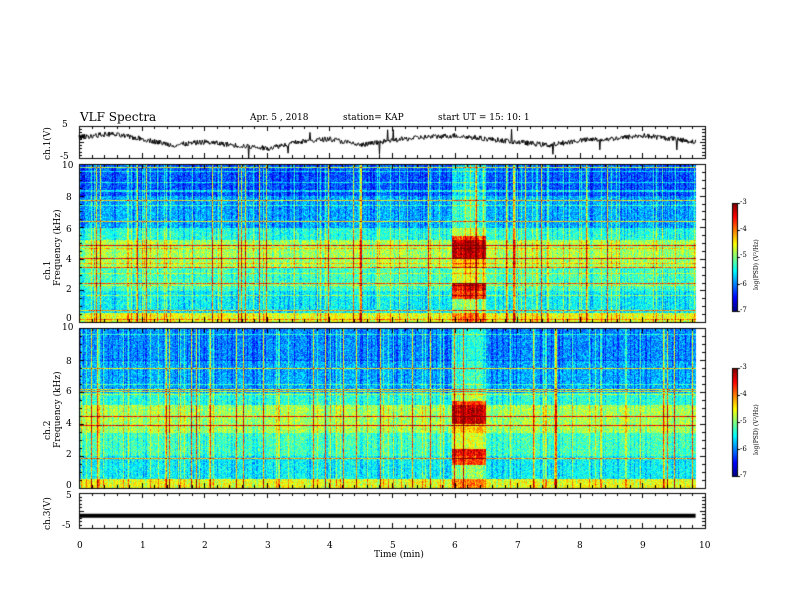  Describe the element at coordinates (580, 546) in the screenshot. I see `x-tick: 8` at that location.